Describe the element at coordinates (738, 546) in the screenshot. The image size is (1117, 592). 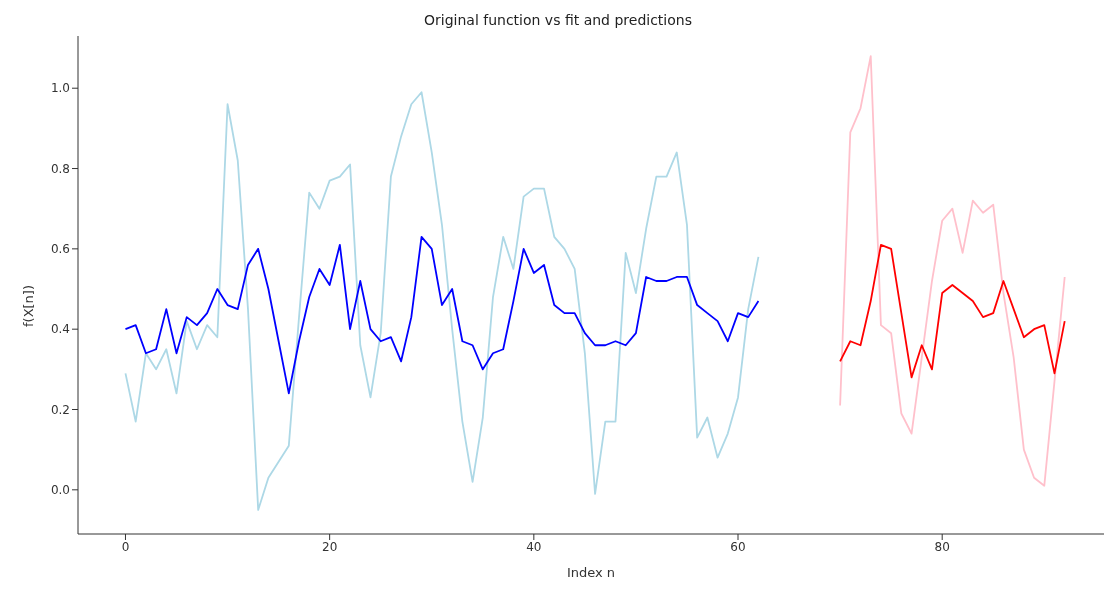
I see `x-tick-label: 60` at that location.